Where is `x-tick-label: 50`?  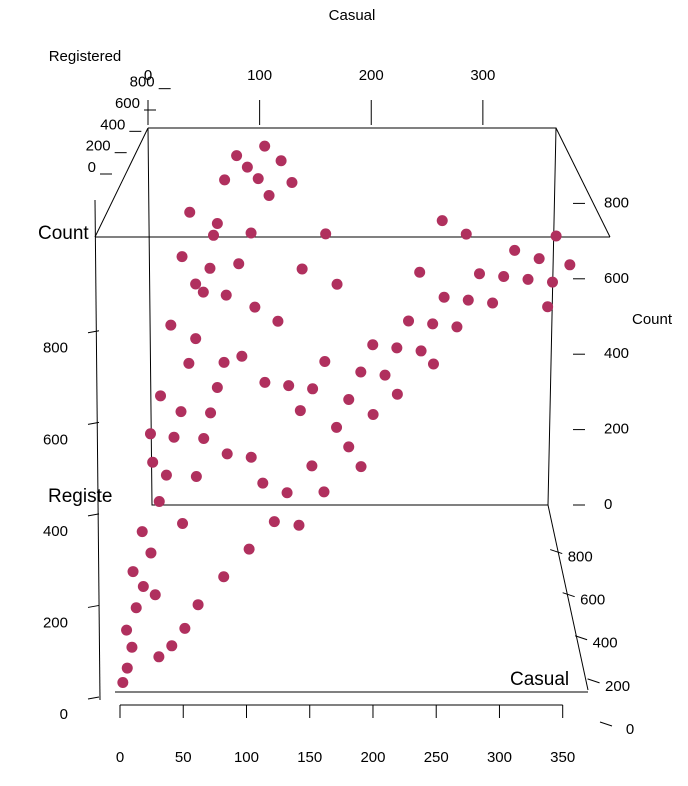
x-tick-label: 50 is located at coordinates (183, 757).